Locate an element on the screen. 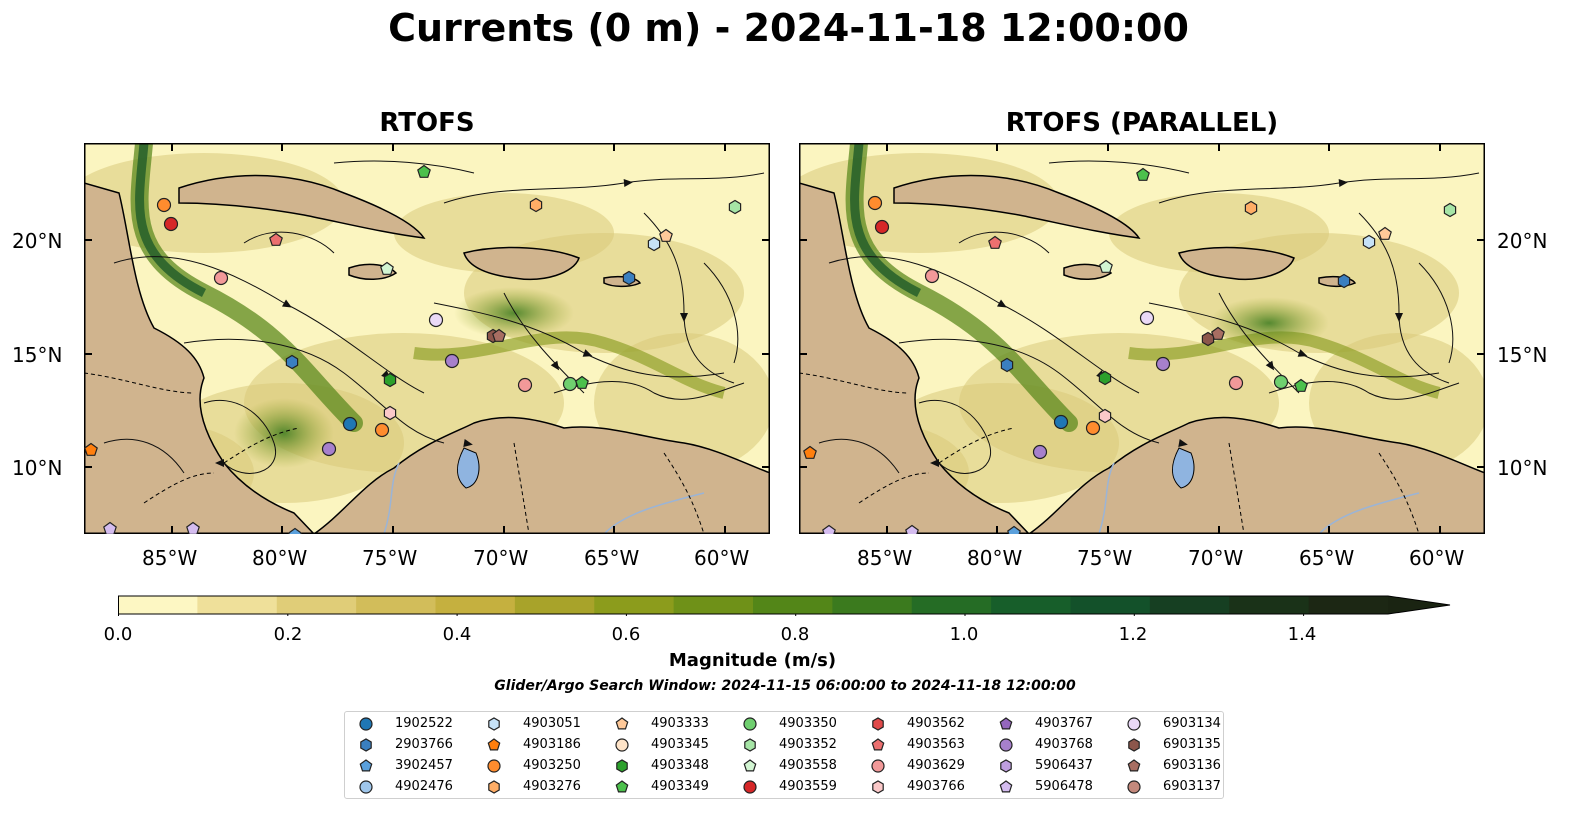 This screenshot has height=827, width=1577. land-jamaica is located at coordinates (1088, 271).